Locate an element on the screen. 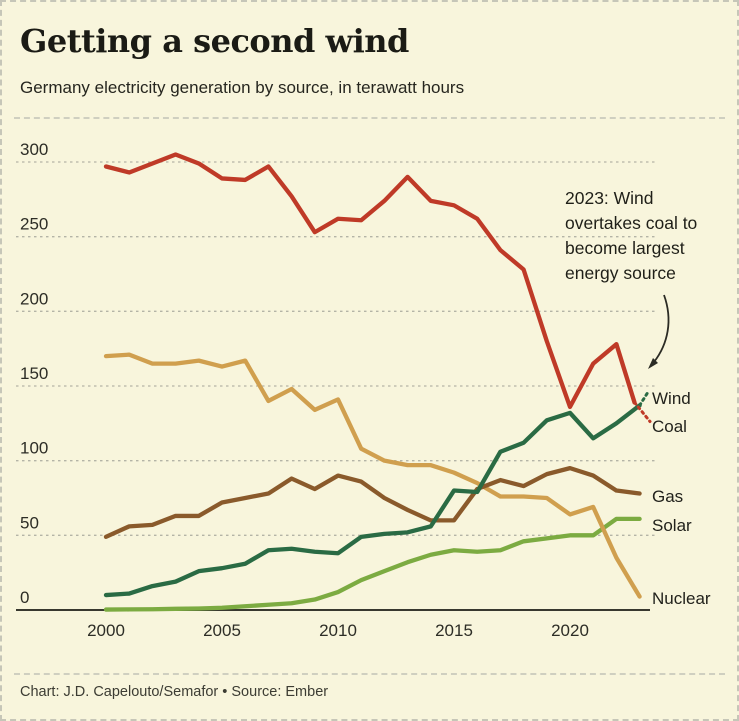 The width and height of the screenshot is (739, 721). y-tick-label: 300 is located at coordinates (34, 149).